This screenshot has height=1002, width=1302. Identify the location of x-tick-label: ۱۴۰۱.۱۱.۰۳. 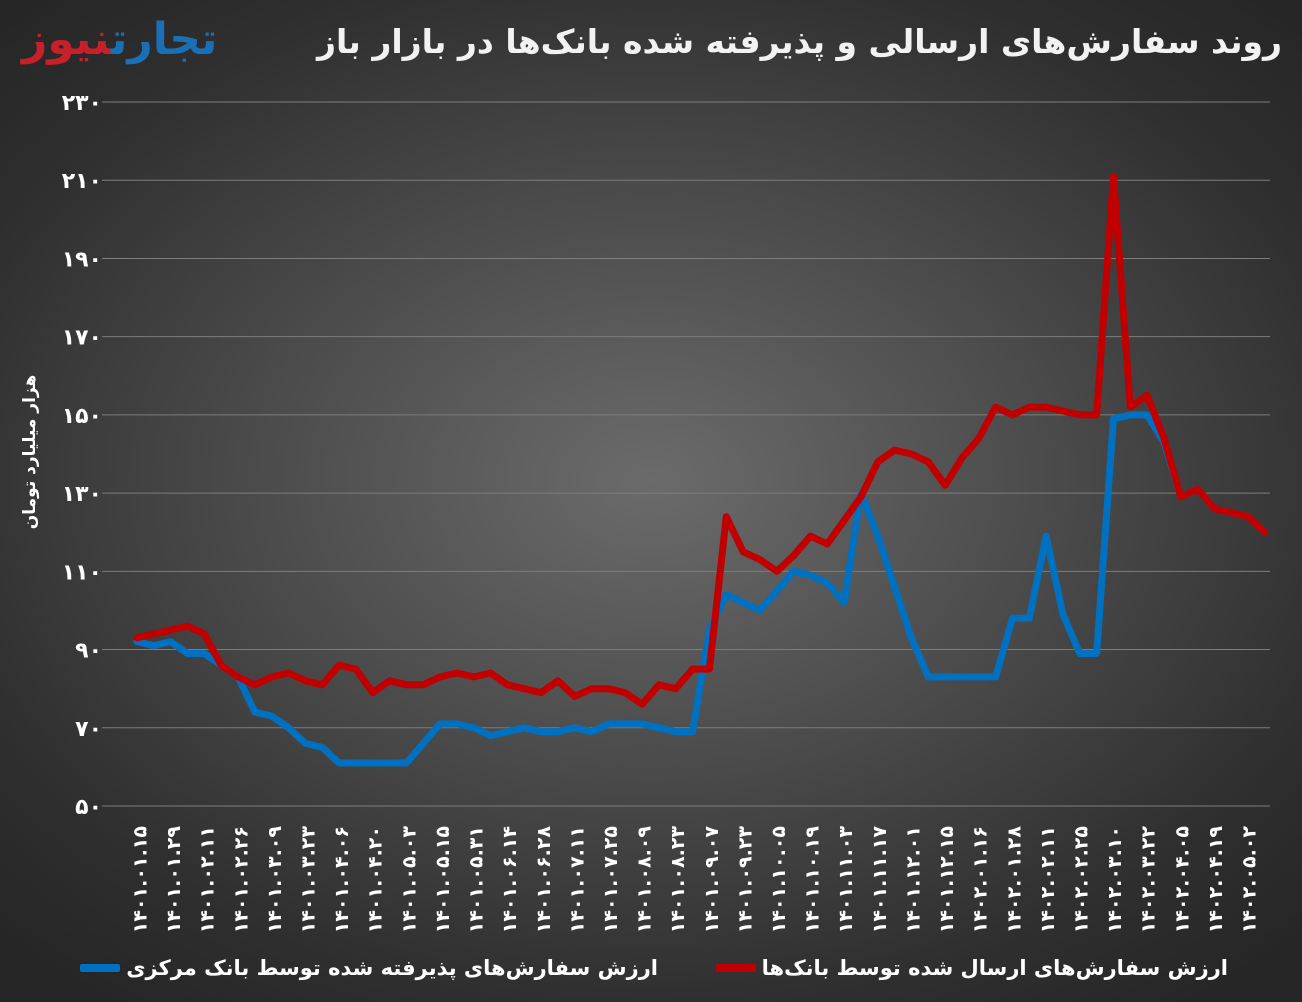
(846, 880).